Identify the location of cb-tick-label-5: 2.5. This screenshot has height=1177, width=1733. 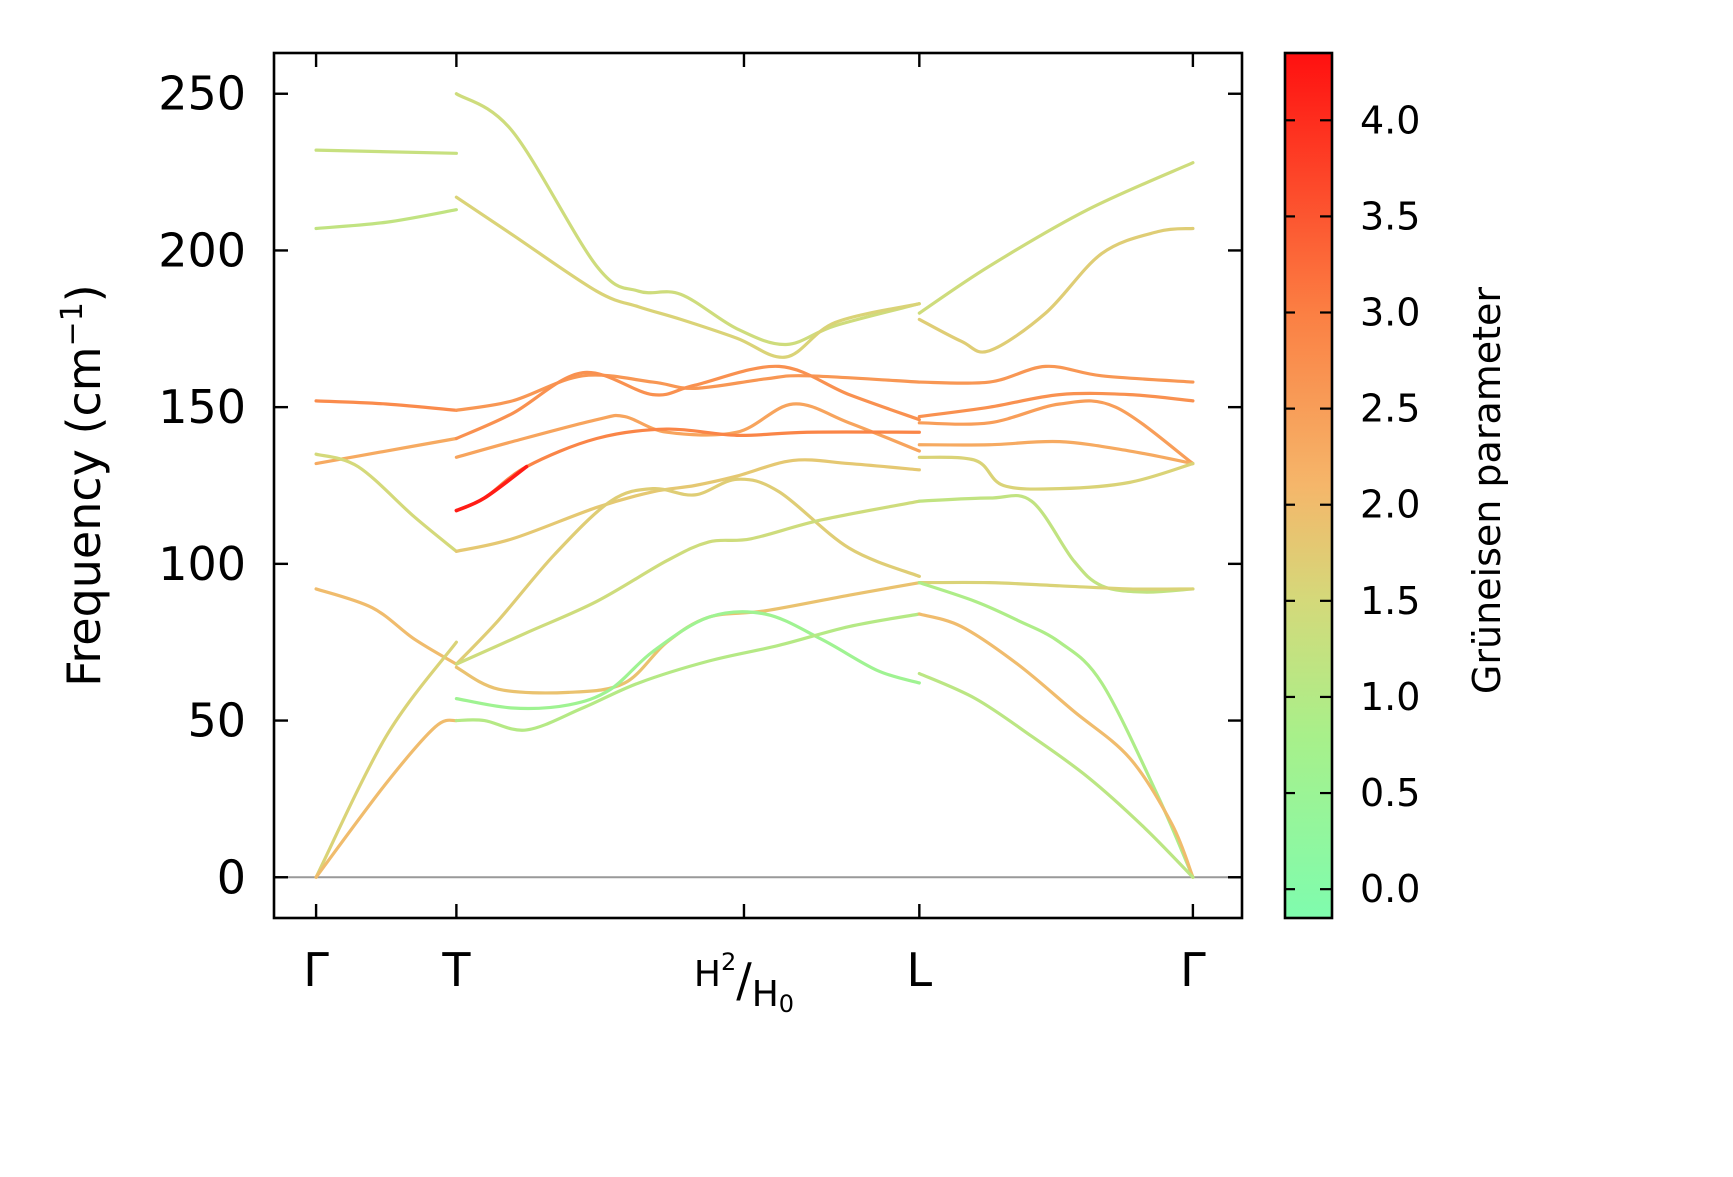
(1390, 409).